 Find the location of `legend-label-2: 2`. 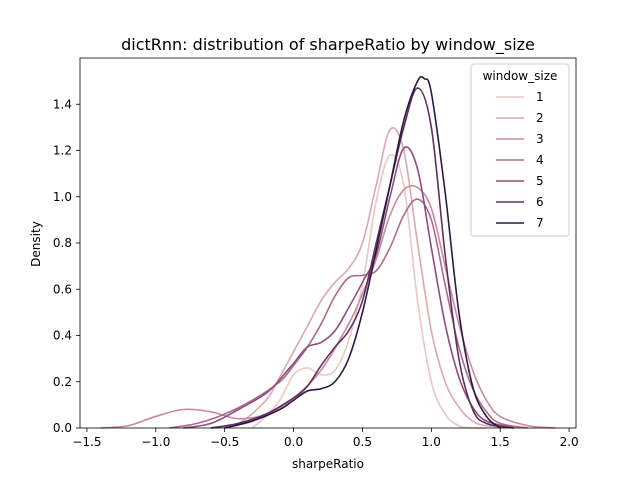

legend-label-2: 2 is located at coordinates (540, 118).